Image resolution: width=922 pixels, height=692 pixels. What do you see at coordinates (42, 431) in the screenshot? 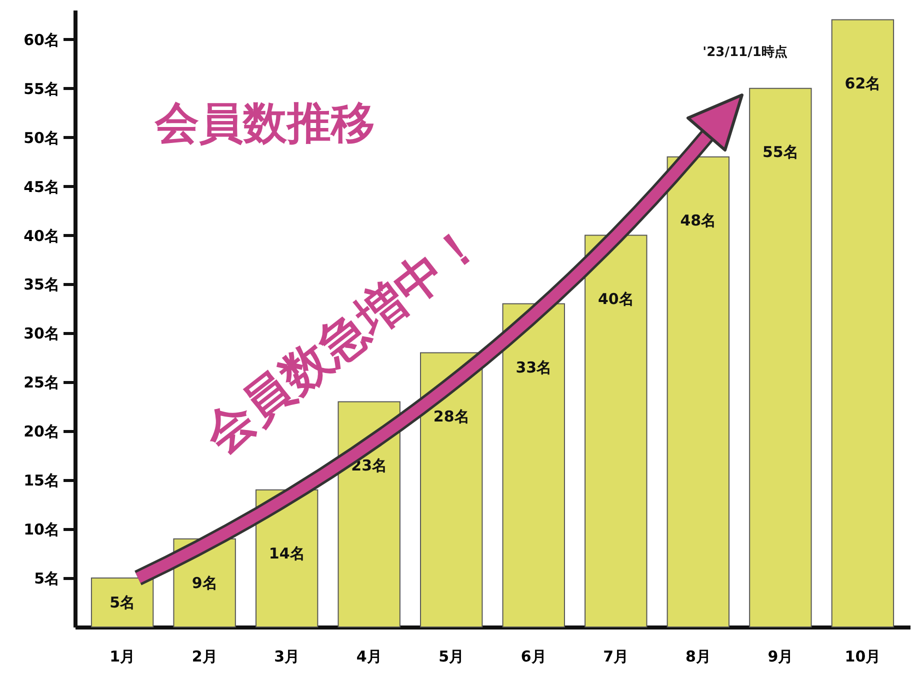
I see `y-tick-label: 20名` at bounding box center [42, 431].